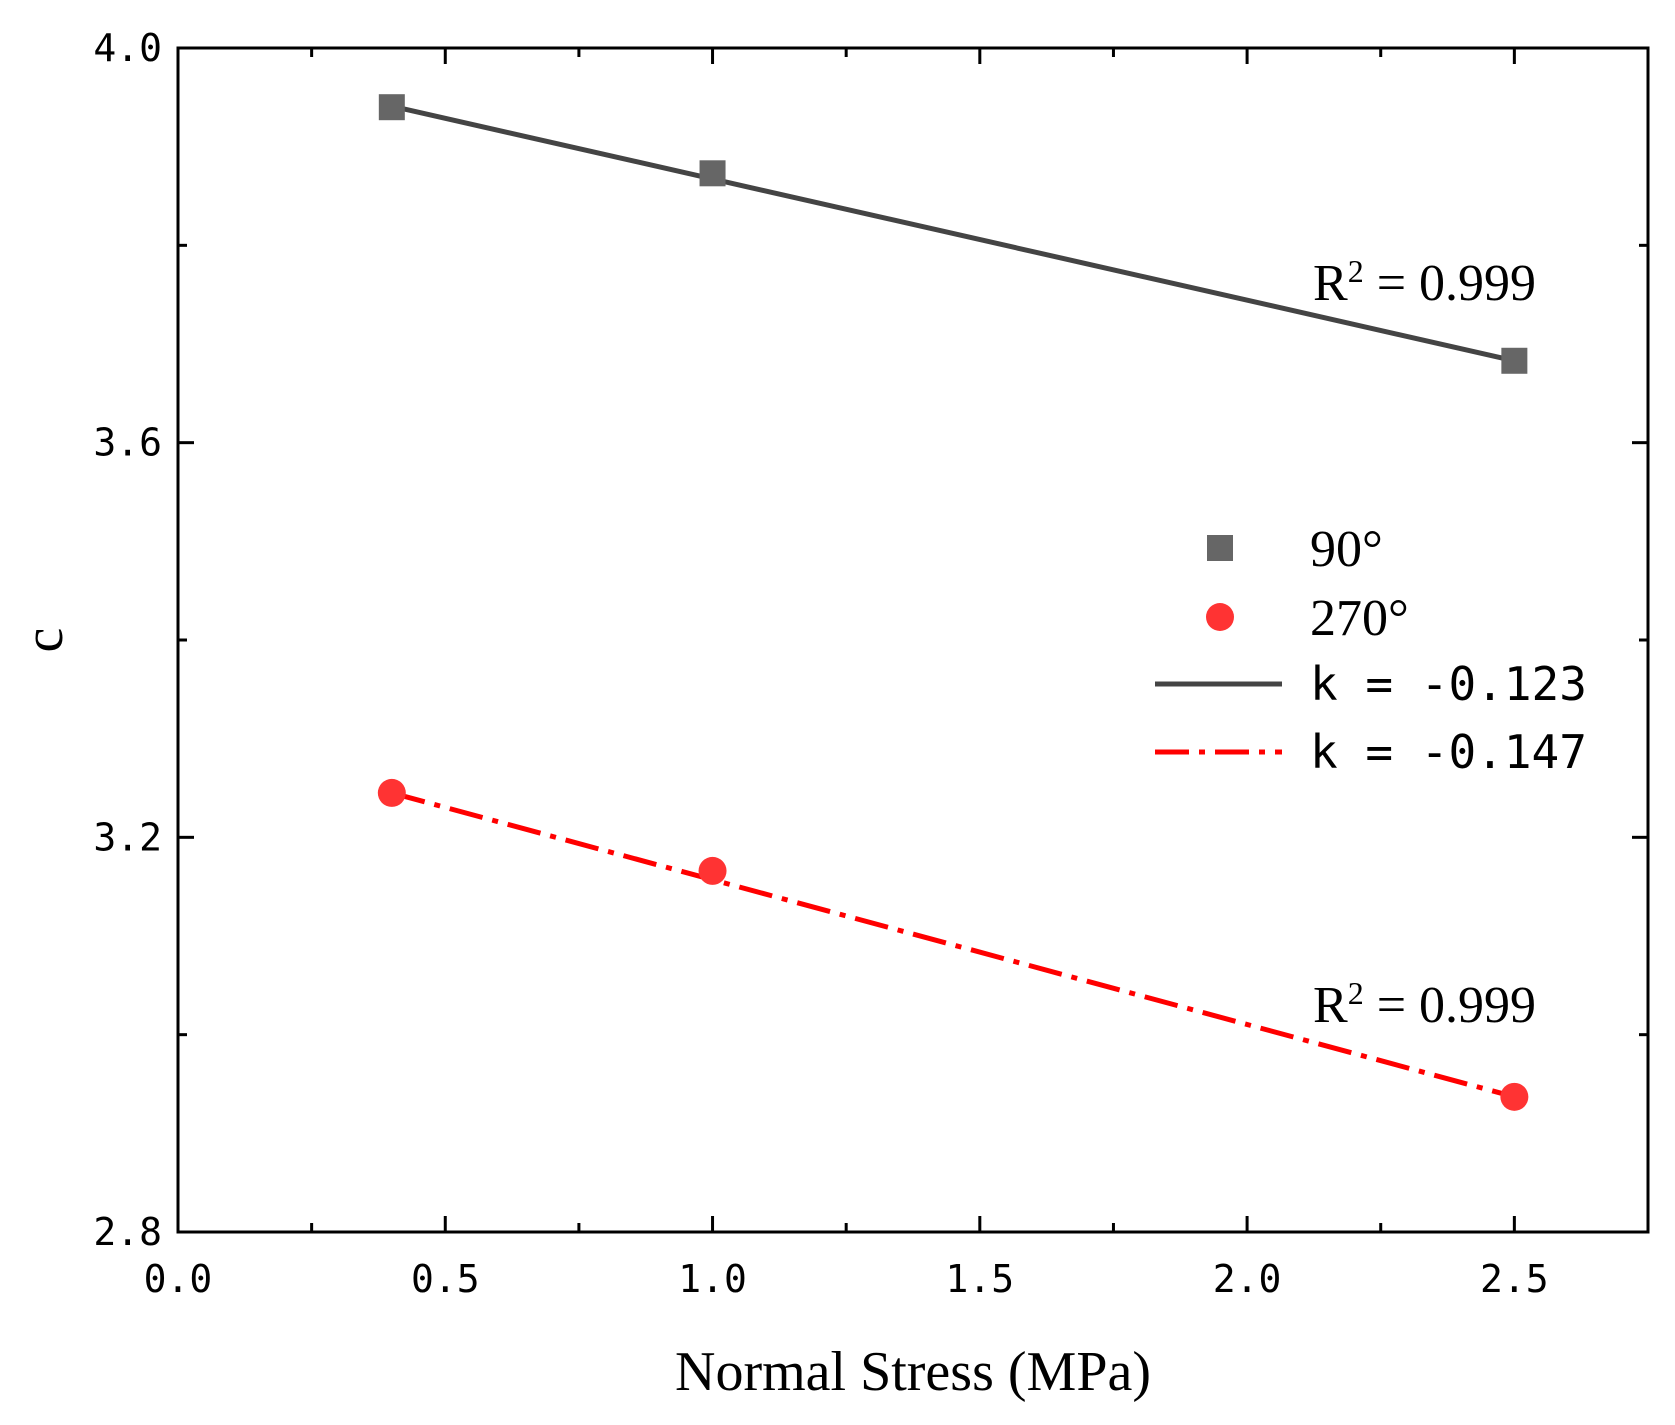 This screenshot has width=1675, height=1425. Describe the element at coordinates (979, 1279) in the screenshot. I see `x-tick-label: 1.5` at that location.